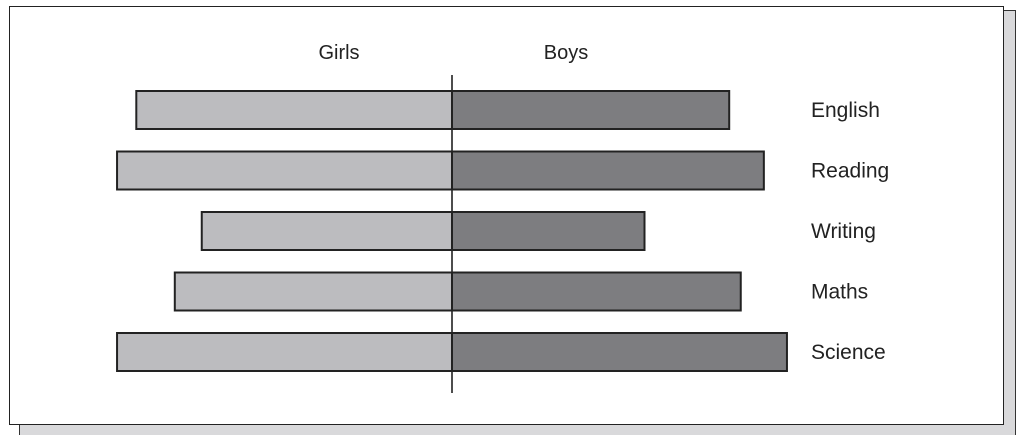 This screenshot has width=1017, height=435. Describe the element at coordinates (839, 292) in the screenshot. I see `category-label-maths: Maths` at that location.